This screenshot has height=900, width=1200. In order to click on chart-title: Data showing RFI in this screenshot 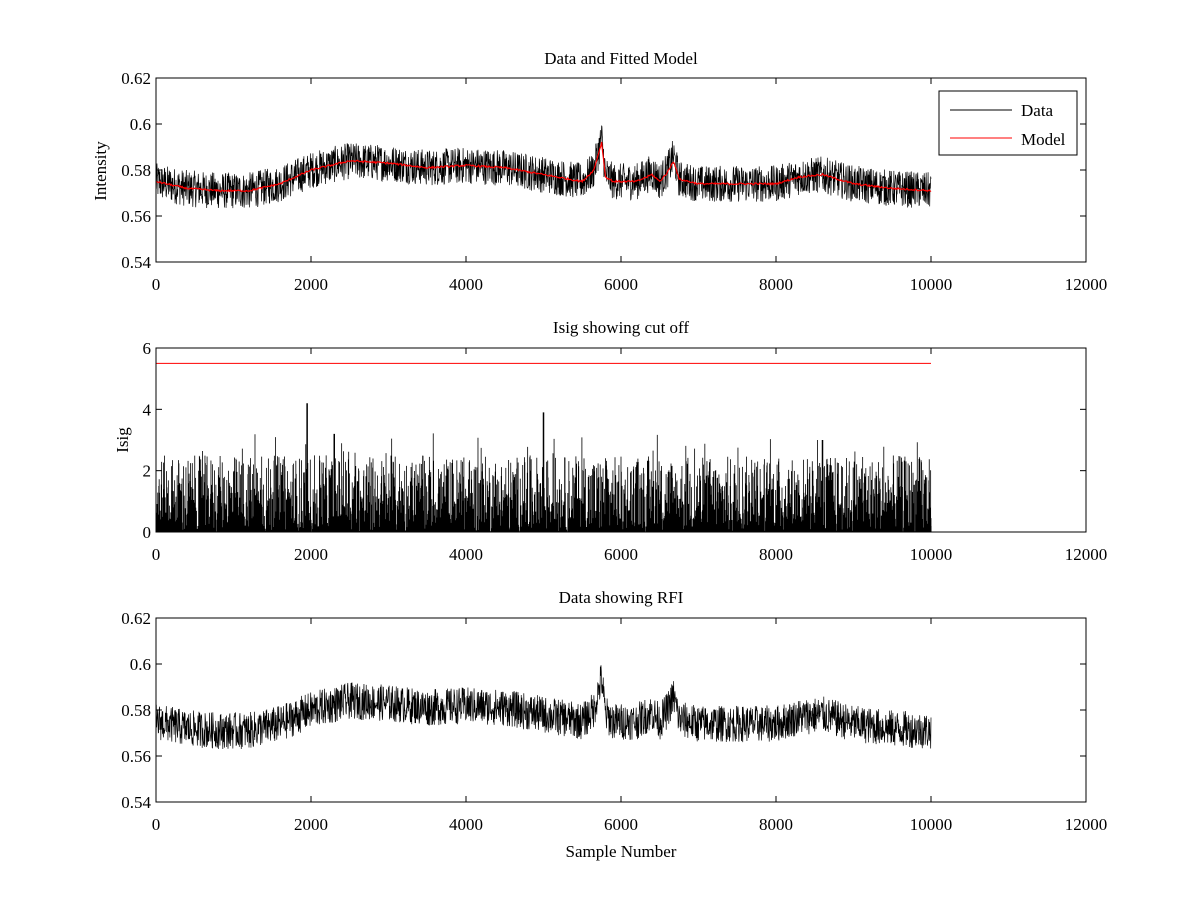, I will do `click(621, 597)`.